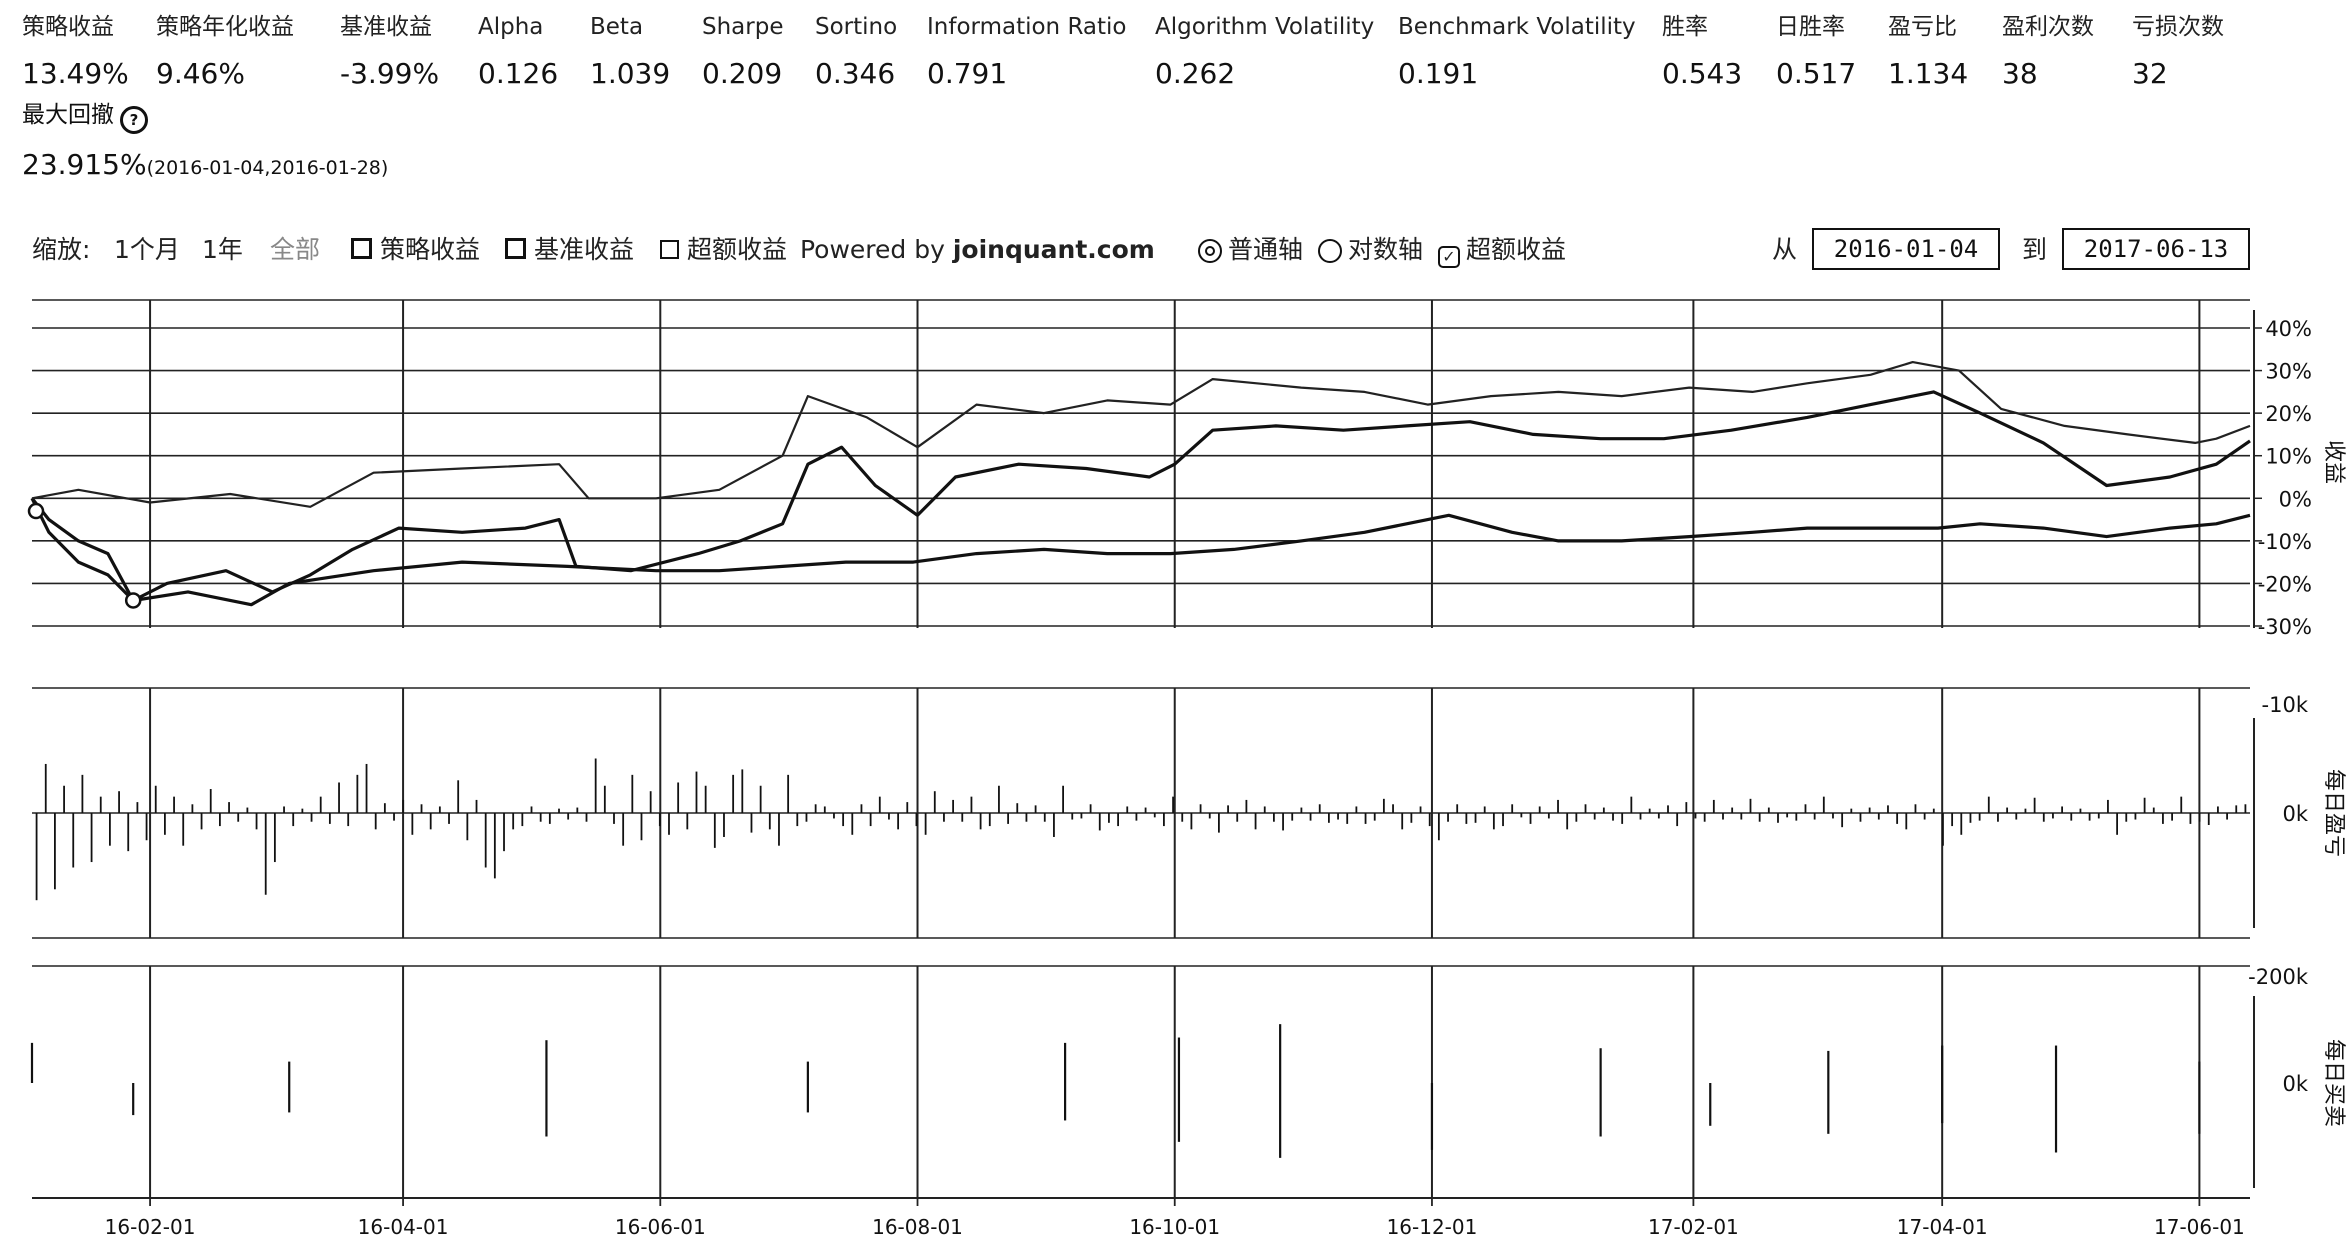 Image resolution: width=2352 pixels, height=1248 pixels. Describe the element at coordinates (390, 73) in the screenshot. I see `stat-value: -3.99%` at that location.